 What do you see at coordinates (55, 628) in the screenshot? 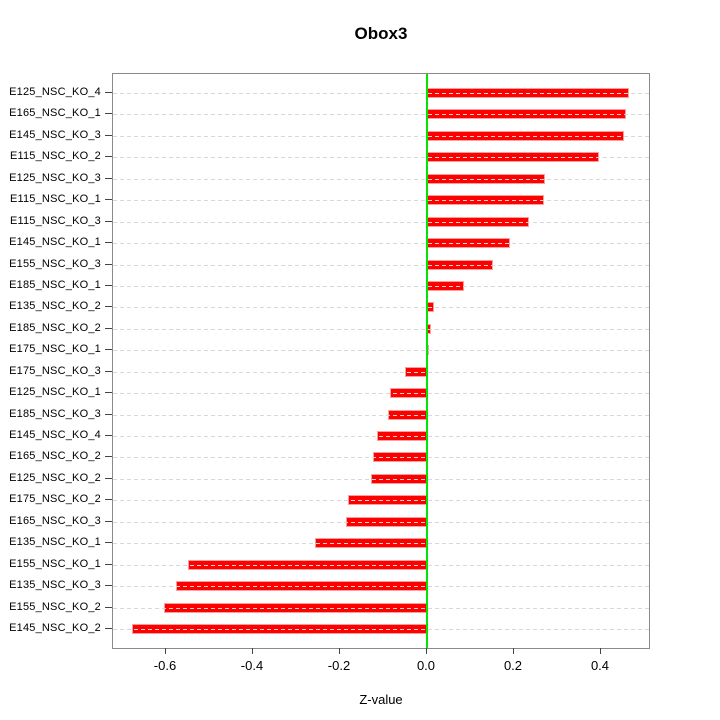
I see `y-axis-label: E145_NSC_KO_2` at bounding box center [55, 628].